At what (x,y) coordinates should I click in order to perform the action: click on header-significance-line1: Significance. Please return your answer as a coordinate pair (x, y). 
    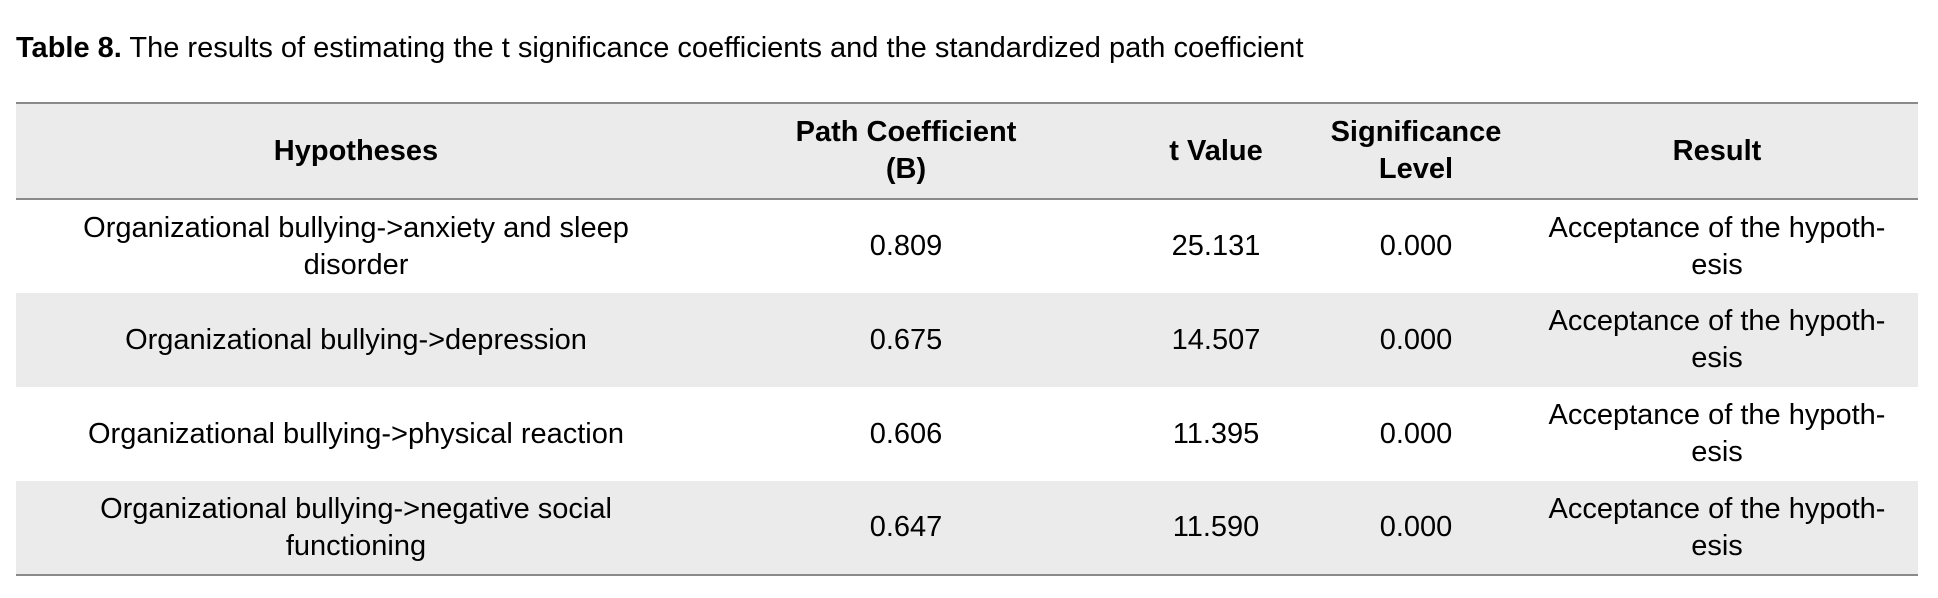
    Looking at the image, I should click on (1416, 132).